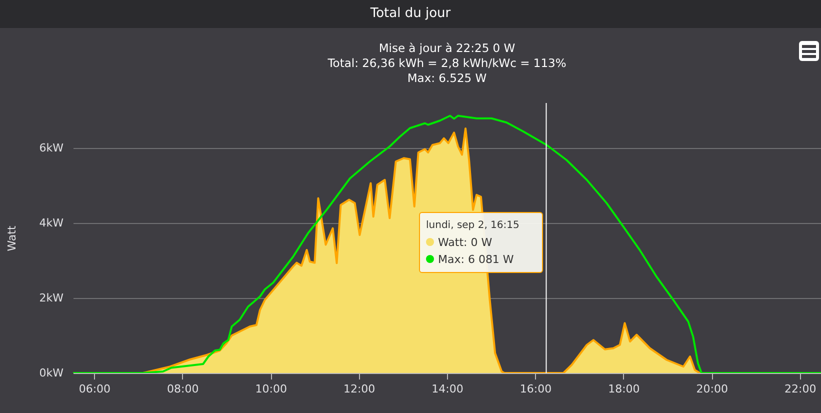  What do you see at coordinates (51, 223) in the screenshot?
I see `y-tick-label: 4kW` at bounding box center [51, 223].